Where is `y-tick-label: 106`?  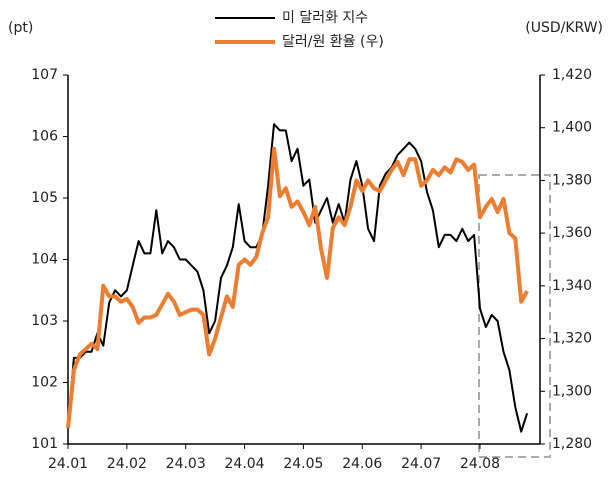
y-tick-label: 106 is located at coordinates (44, 137).